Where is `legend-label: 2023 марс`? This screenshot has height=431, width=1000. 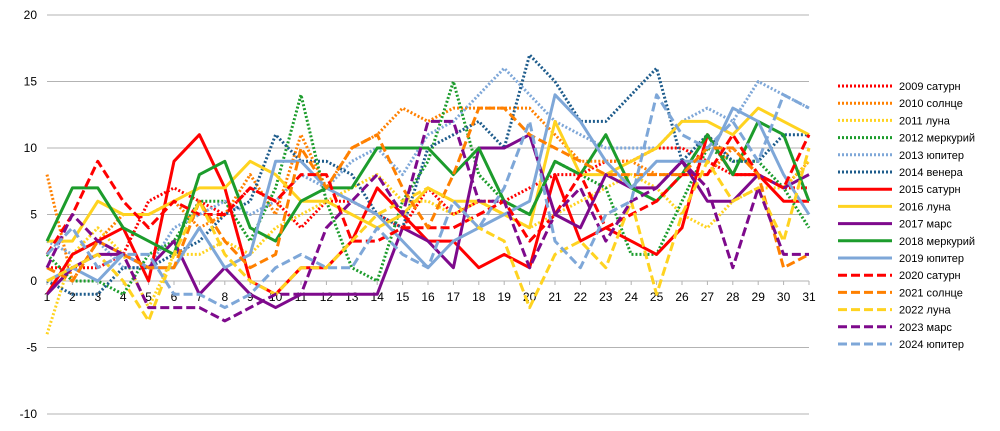 legend-label: 2023 марс is located at coordinates (925, 328).